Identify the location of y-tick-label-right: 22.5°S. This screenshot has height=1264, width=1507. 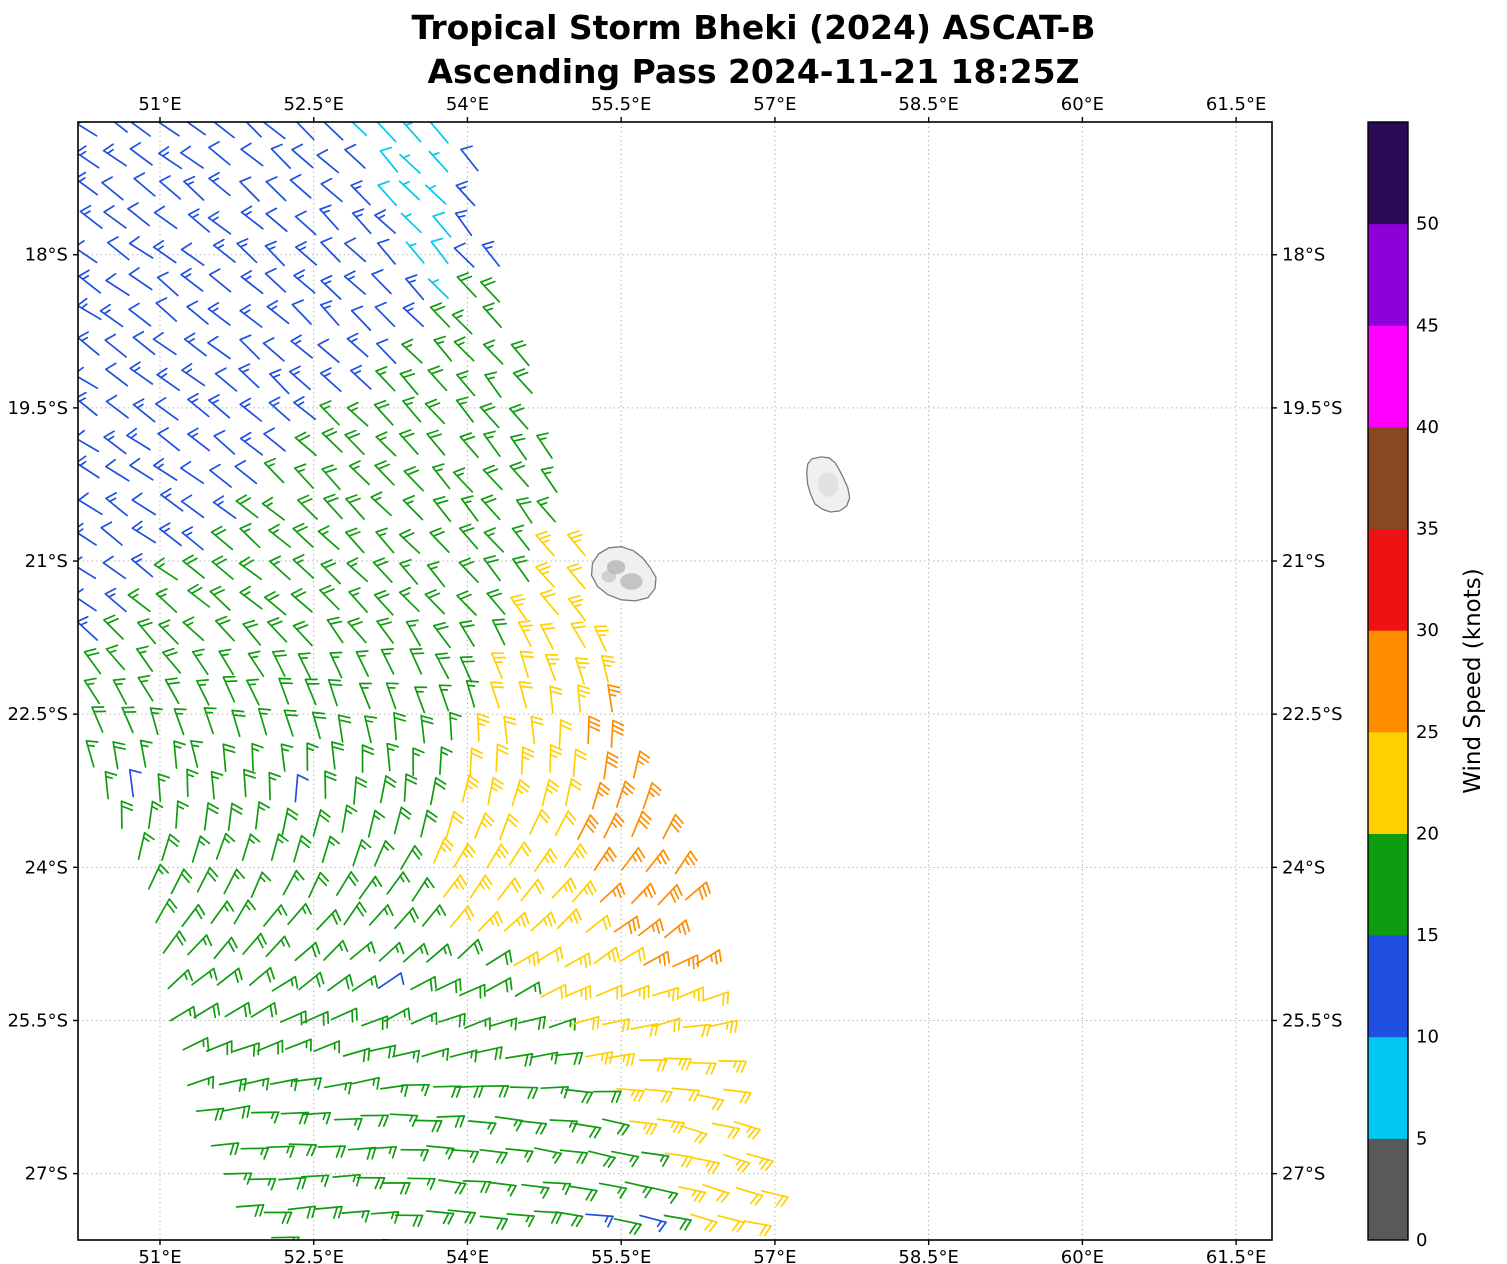
(1312, 714).